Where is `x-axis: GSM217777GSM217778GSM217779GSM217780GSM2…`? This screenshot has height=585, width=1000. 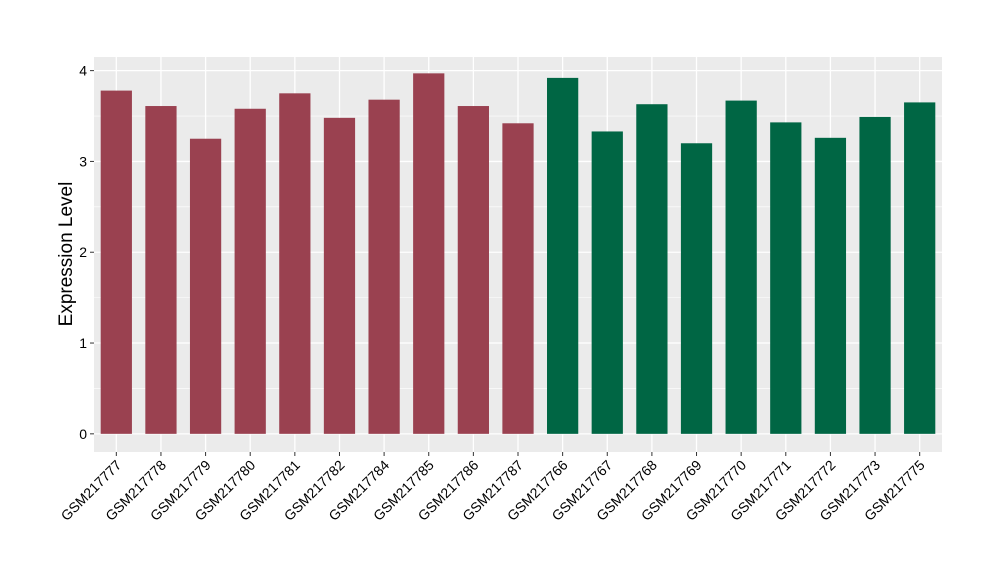 x-axis: GSM217777GSM217778GSM217779GSM217780GSM2… is located at coordinates (493, 488).